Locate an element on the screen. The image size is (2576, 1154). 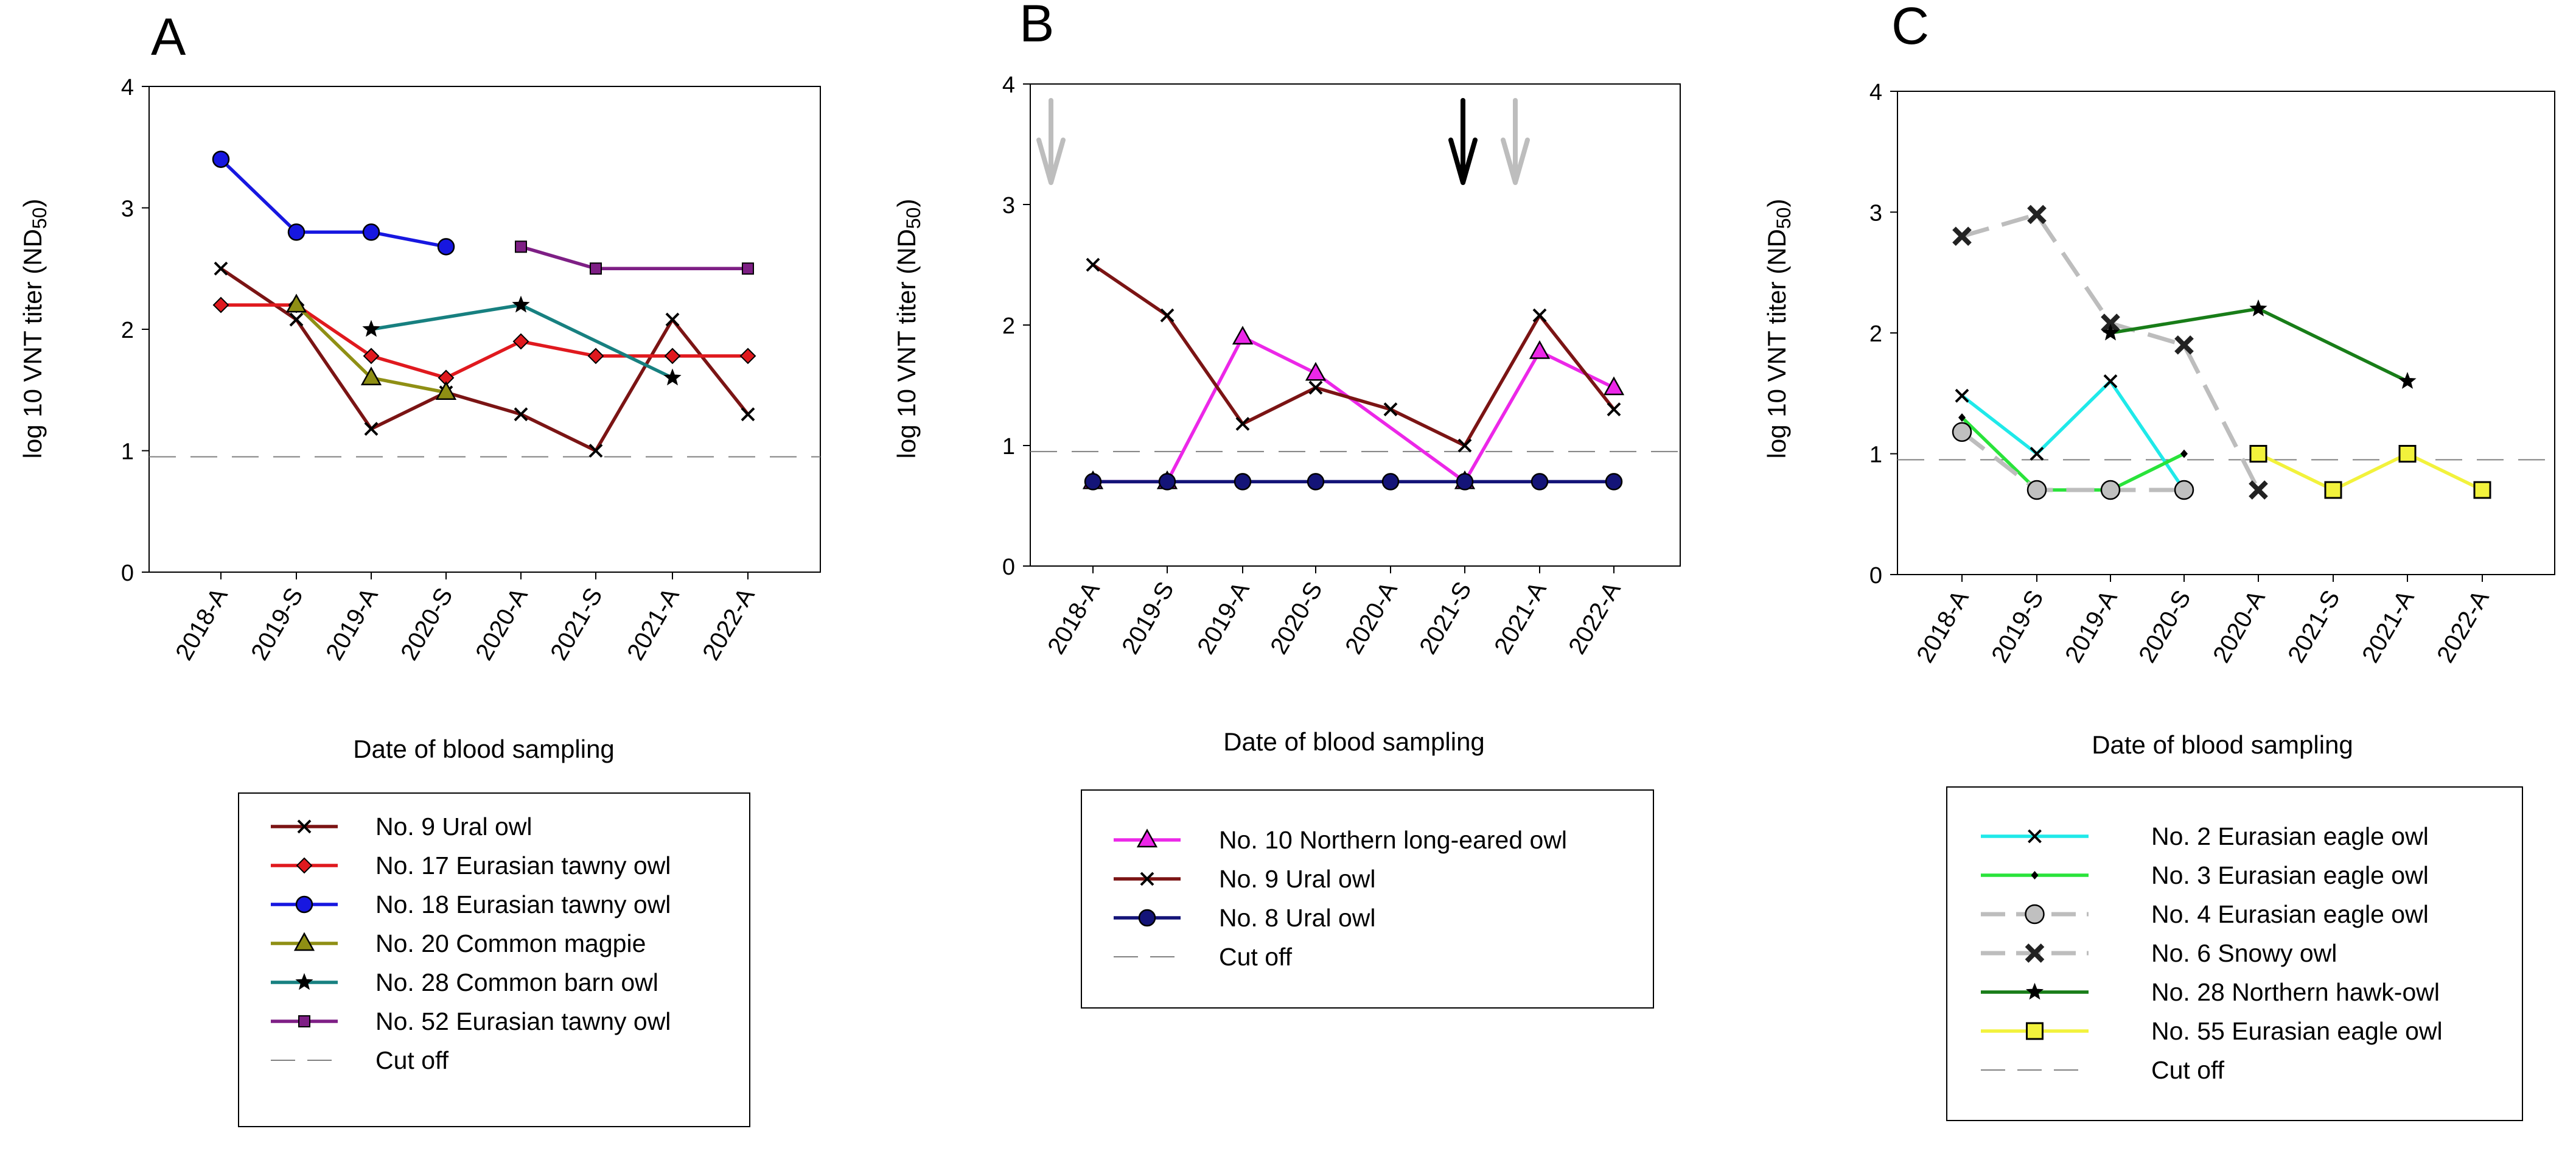
y-tick-label: 4 is located at coordinates (127, 87).